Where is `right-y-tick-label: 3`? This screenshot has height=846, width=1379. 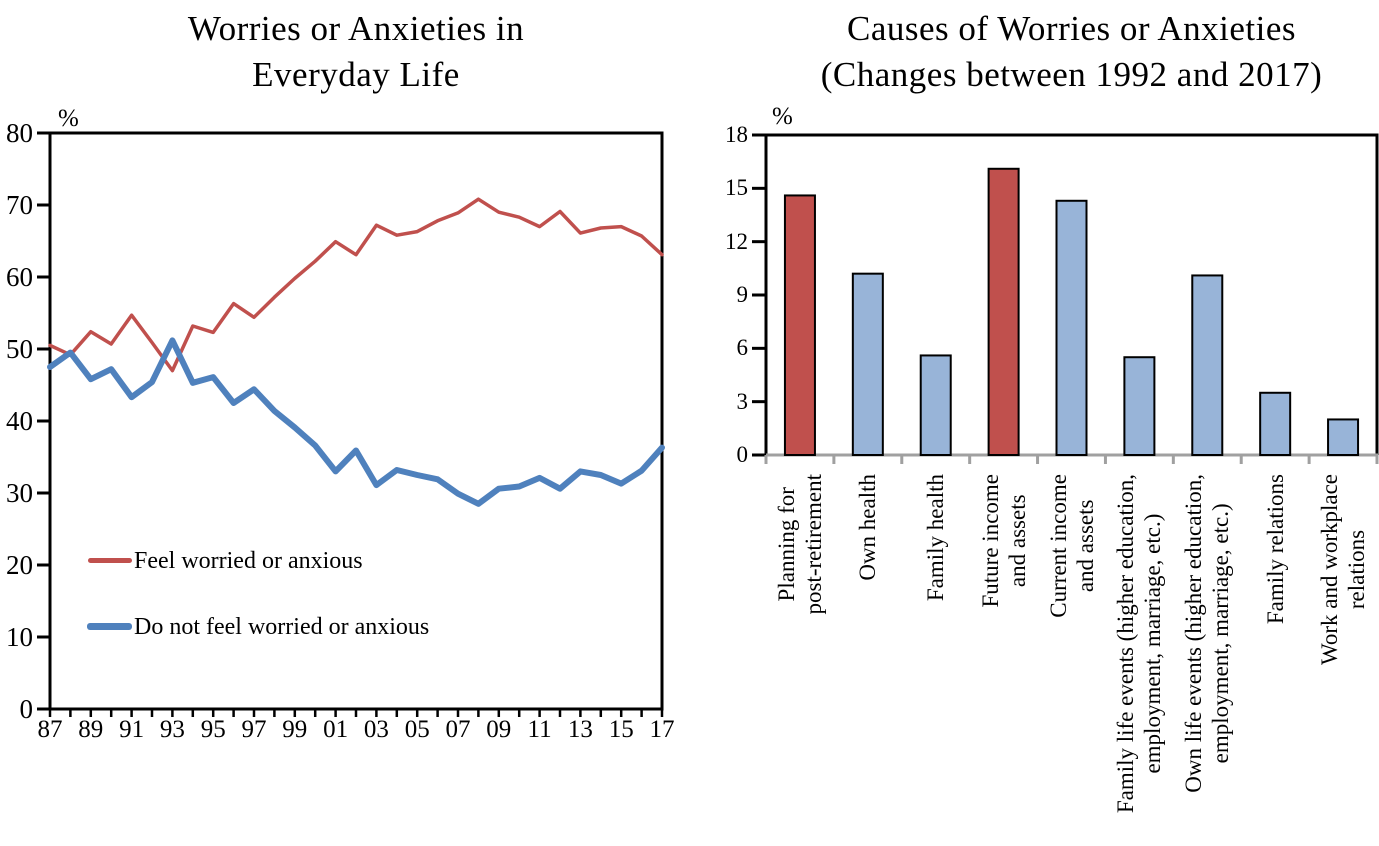
right-y-tick-label: 3 is located at coordinates (742, 401).